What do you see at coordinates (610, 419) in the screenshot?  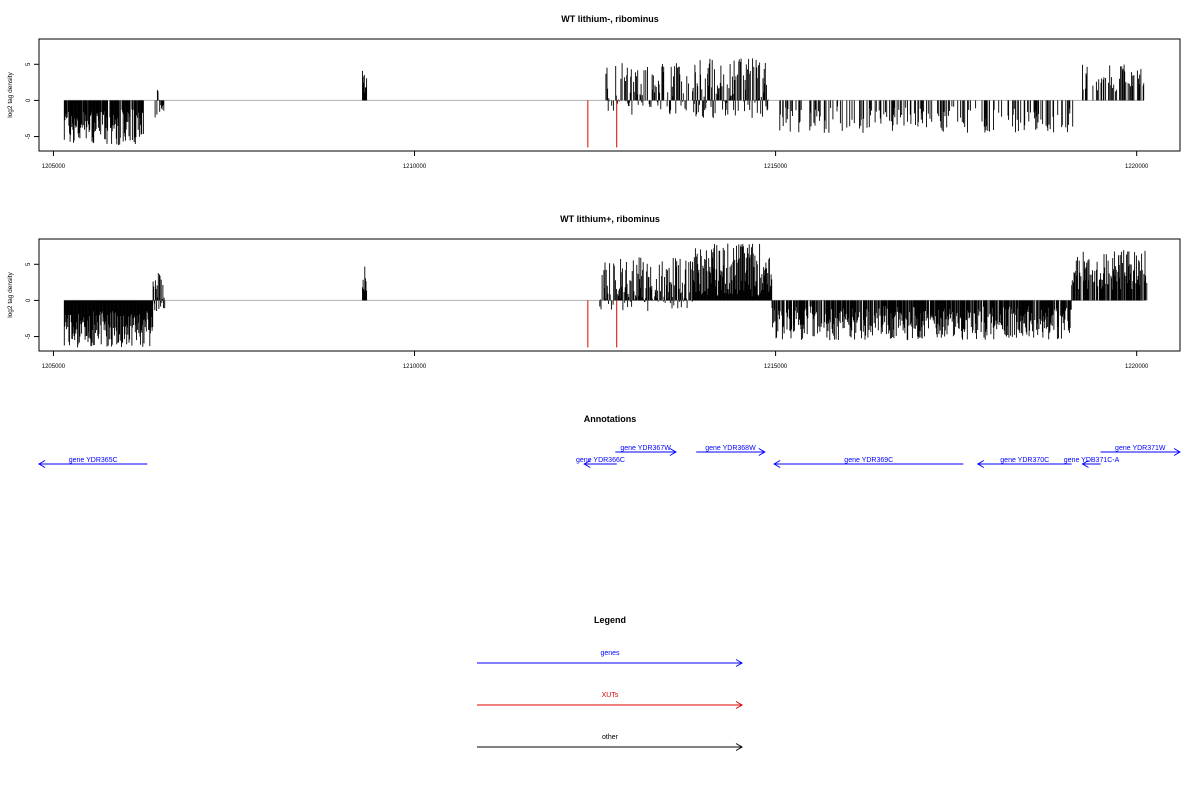 I see `annotations-title: Annotations` at bounding box center [610, 419].